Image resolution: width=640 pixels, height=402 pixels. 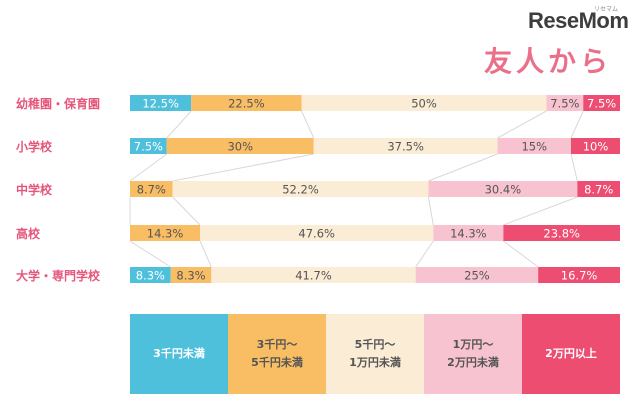 What do you see at coordinates (473, 354) in the screenshot?
I see `legend-item: 1万円～ 2万円未満` at bounding box center [473, 354].